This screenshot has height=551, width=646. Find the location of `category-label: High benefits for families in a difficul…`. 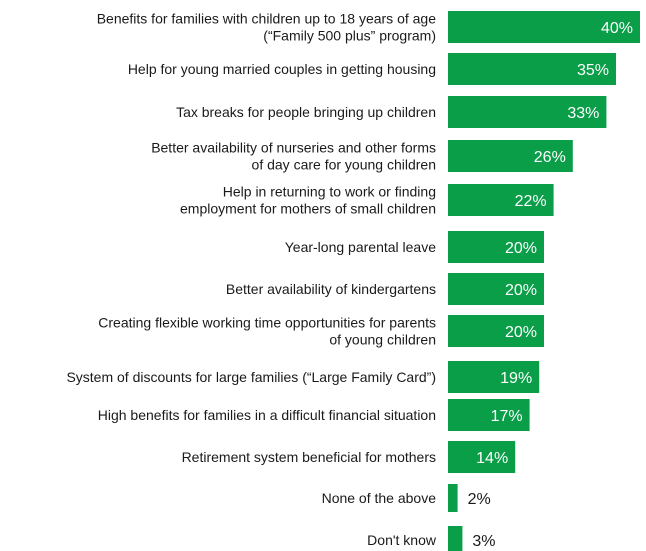

category-label: High benefits for families in a difficul… is located at coordinates (267, 415).